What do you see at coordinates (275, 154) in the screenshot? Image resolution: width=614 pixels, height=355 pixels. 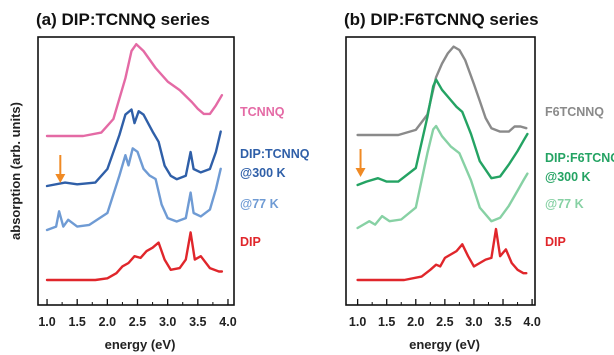 I see `series-label: DIP:TCNNQ` at bounding box center [275, 154].